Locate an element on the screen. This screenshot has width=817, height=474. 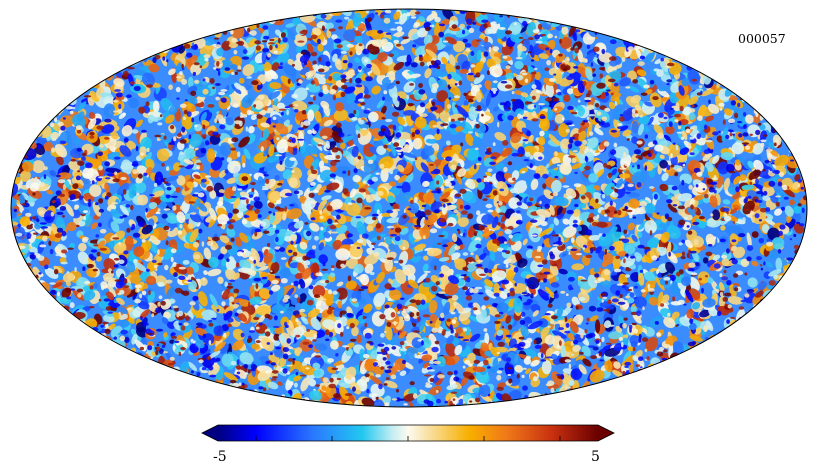
colorbar-gradient is located at coordinates (408, 433).